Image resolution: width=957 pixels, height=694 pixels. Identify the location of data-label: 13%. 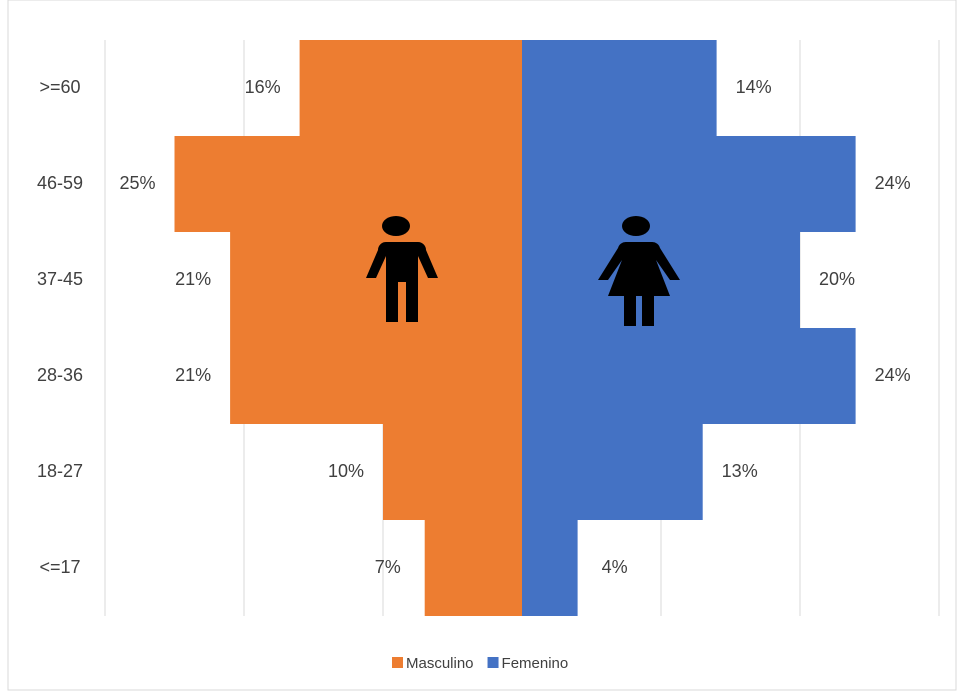
(740, 471).